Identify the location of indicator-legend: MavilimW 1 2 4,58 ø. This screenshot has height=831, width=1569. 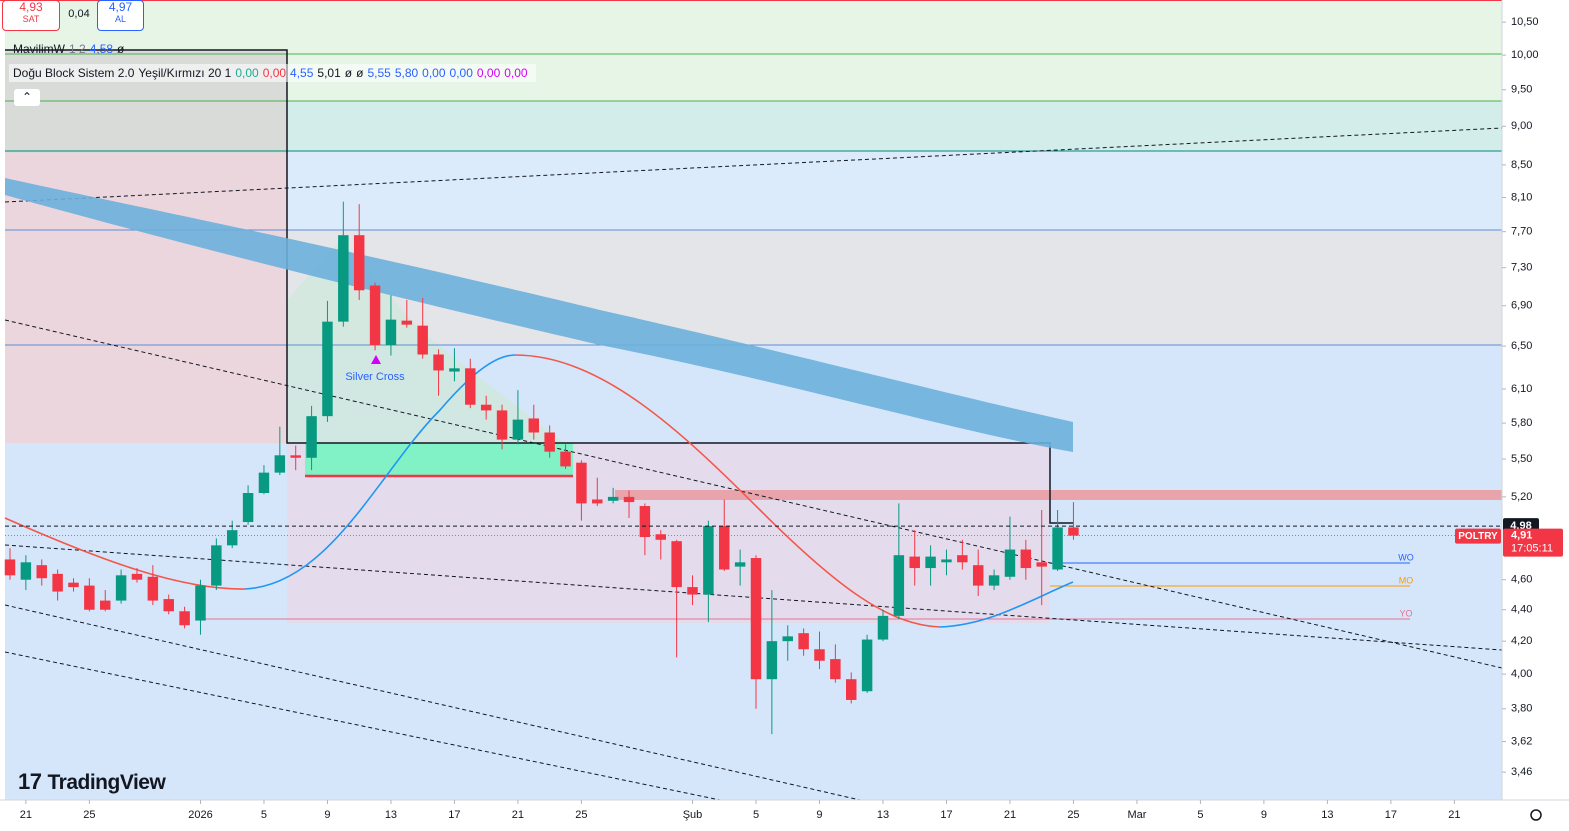
(70, 49).